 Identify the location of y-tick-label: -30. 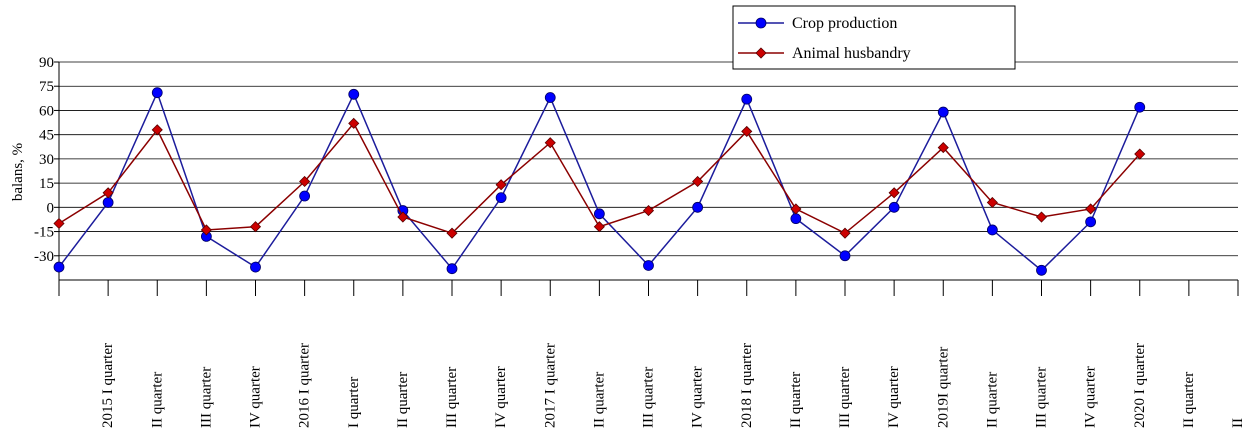
(44, 257).